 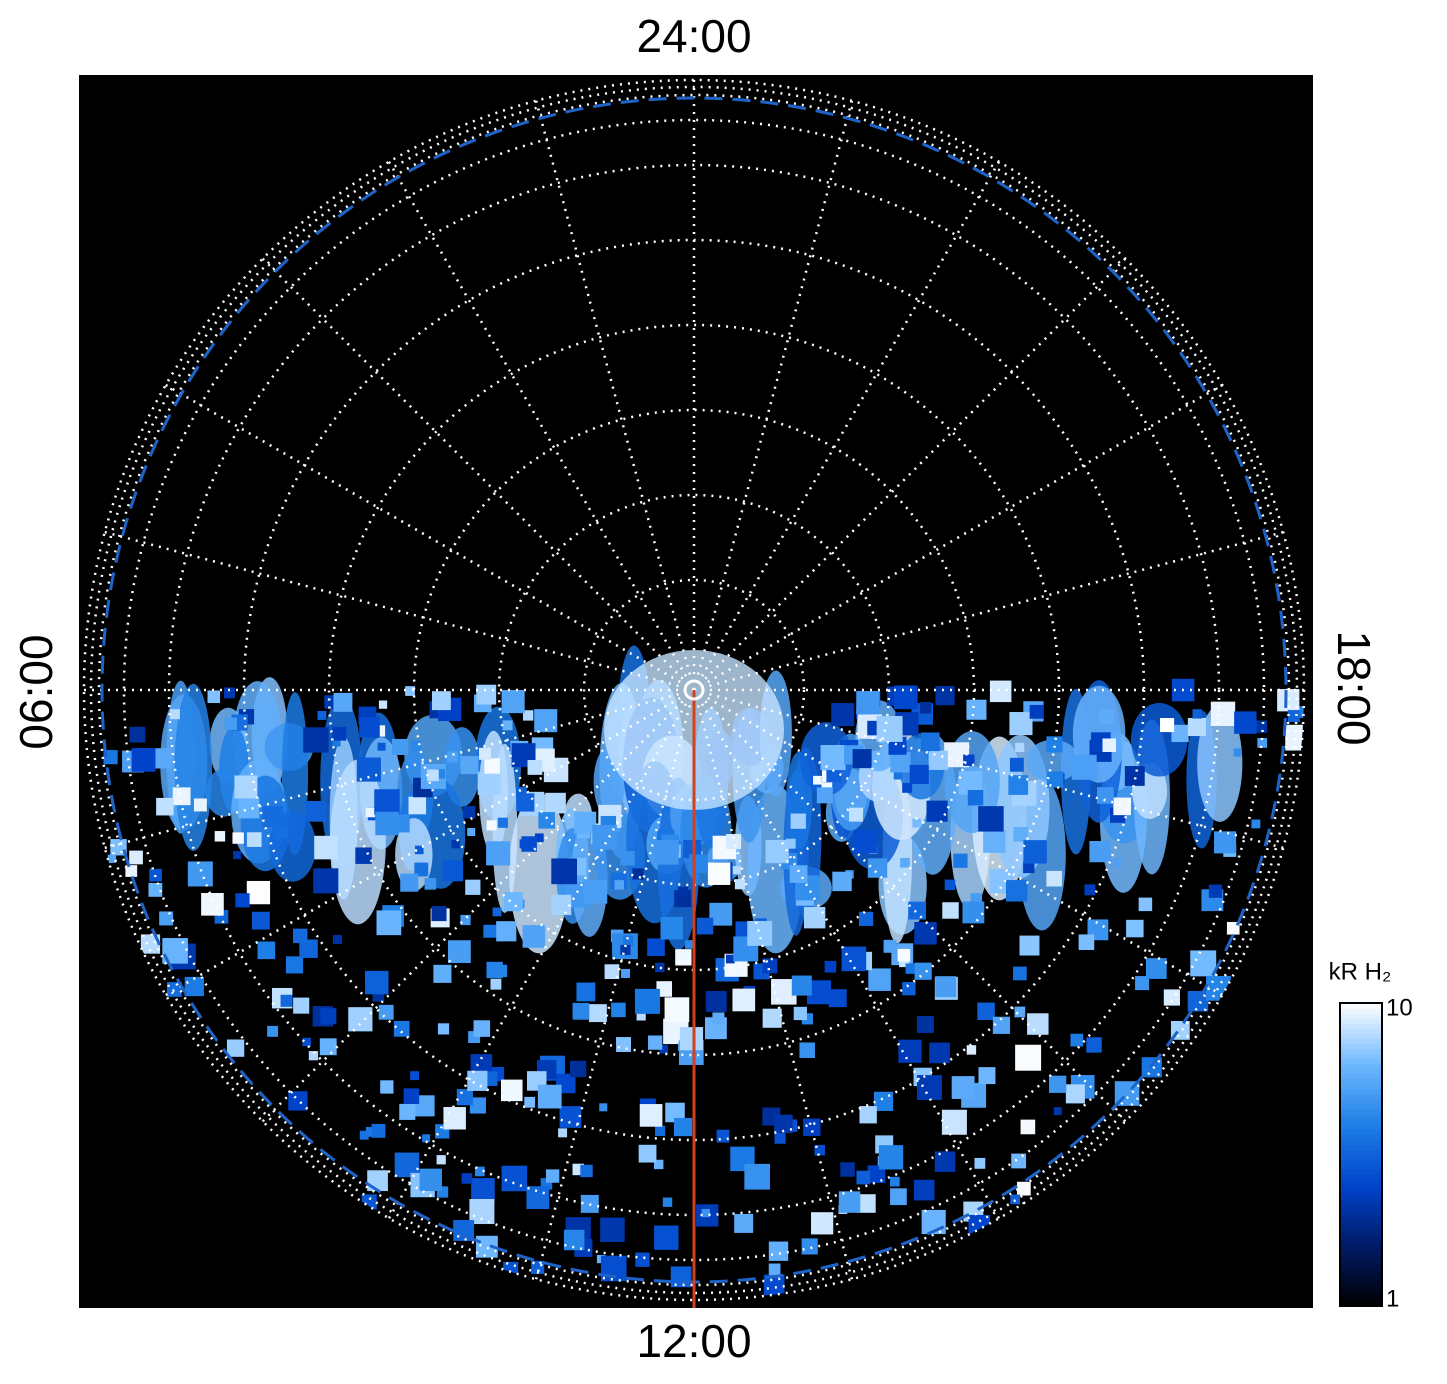 What do you see at coordinates (36, 691) in the screenshot?
I see `lt-label-left: 06:00` at bounding box center [36, 691].